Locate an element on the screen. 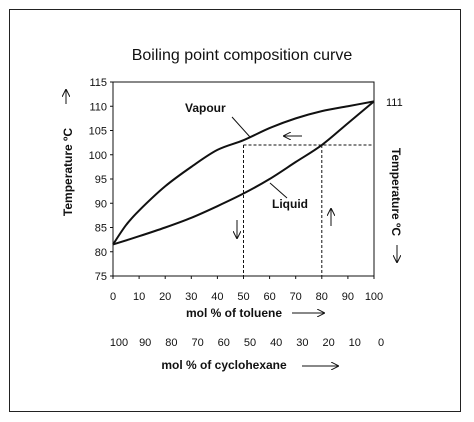 Image resolution: width=474 pixels, height=422 pixels. x2-tick-label: 90 is located at coordinates (145, 343).